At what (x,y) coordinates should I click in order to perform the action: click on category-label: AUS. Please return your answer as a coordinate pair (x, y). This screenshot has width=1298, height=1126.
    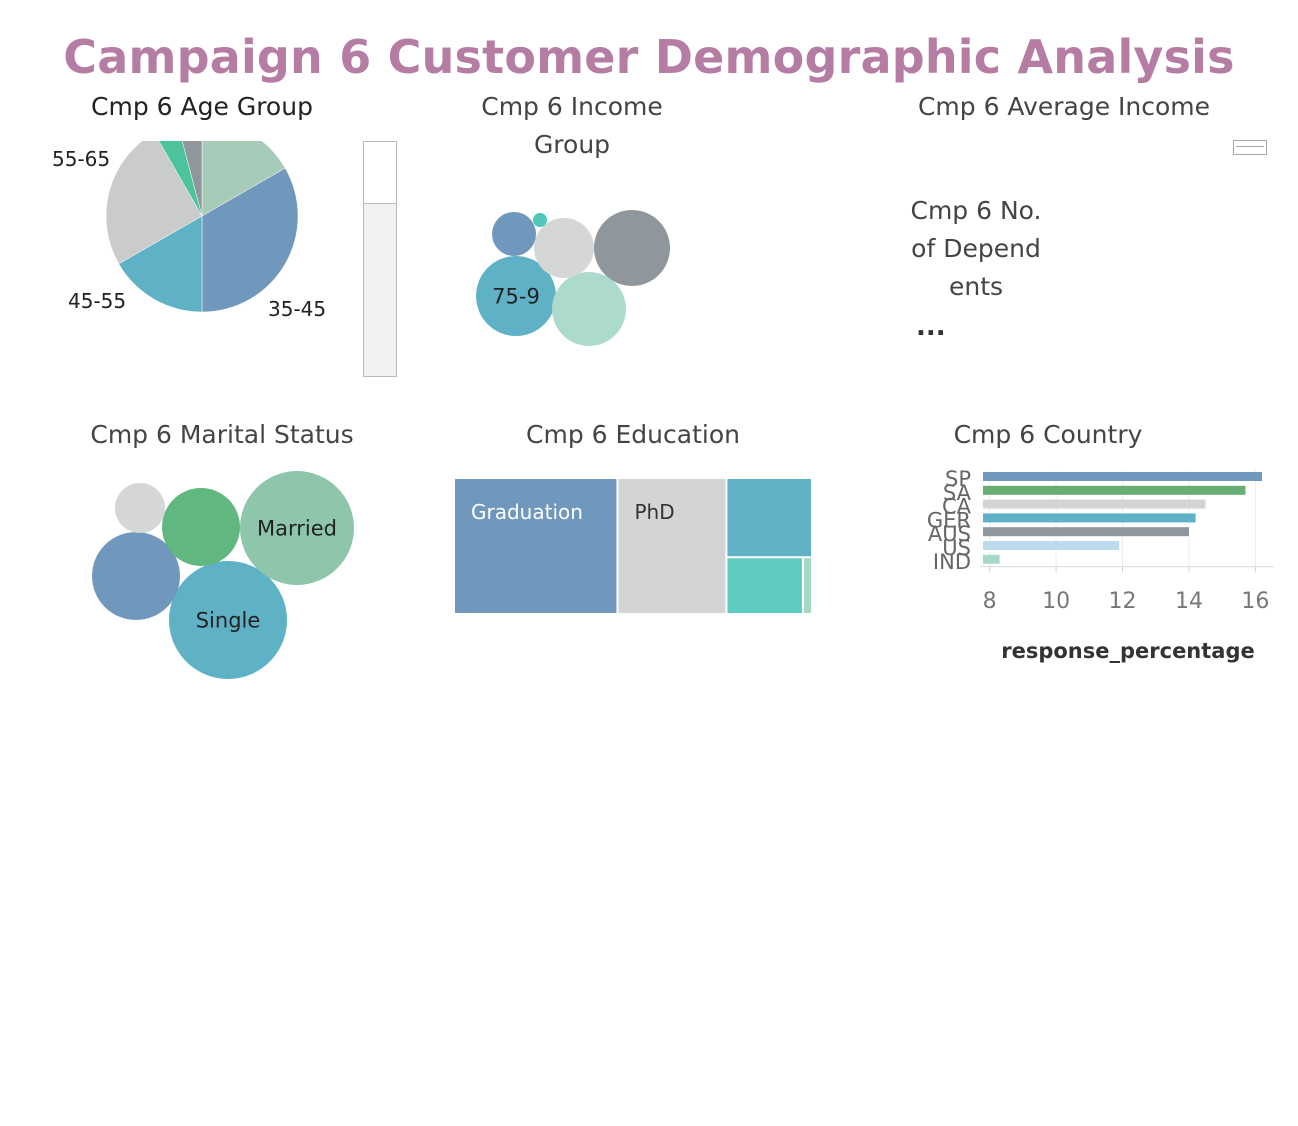
    Looking at the image, I should click on (949, 534).